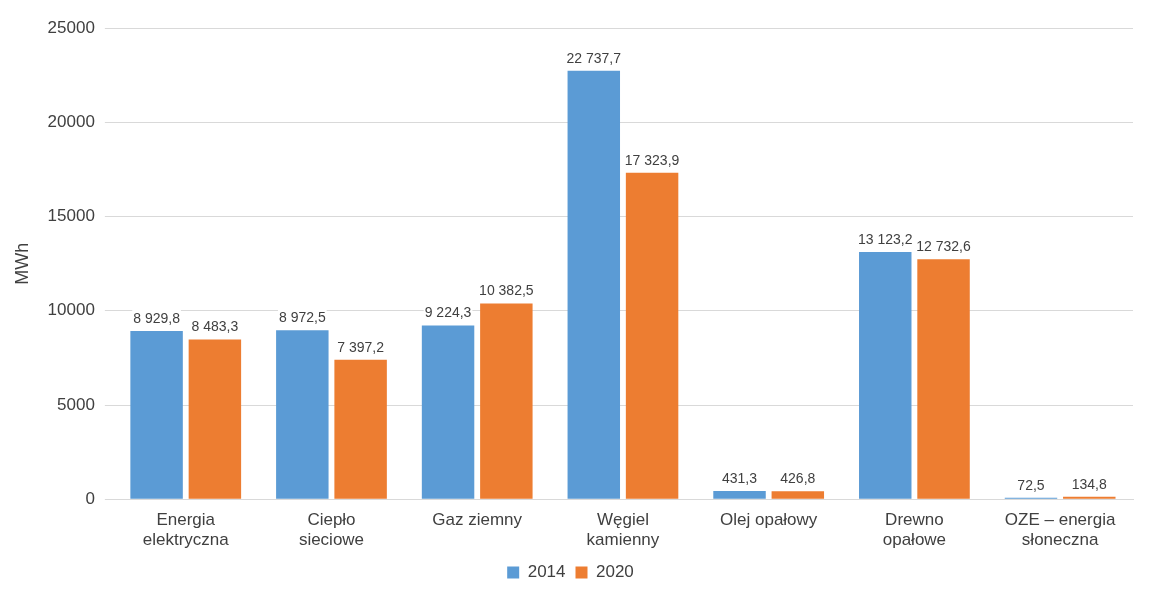 The height and width of the screenshot is (599, 1151). I want to click on data-label: 426,8, so click(798, 478).